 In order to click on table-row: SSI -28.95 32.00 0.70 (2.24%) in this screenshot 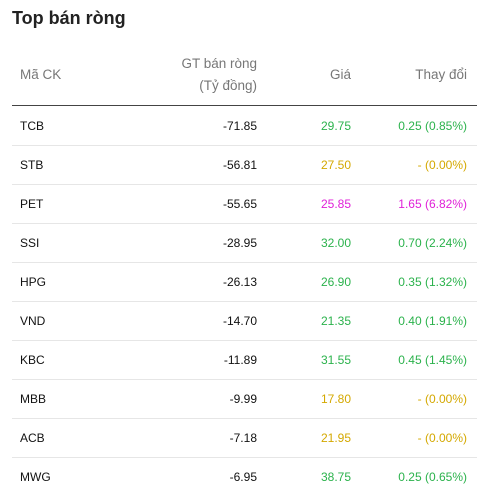, I will do `click(244, 243)`.